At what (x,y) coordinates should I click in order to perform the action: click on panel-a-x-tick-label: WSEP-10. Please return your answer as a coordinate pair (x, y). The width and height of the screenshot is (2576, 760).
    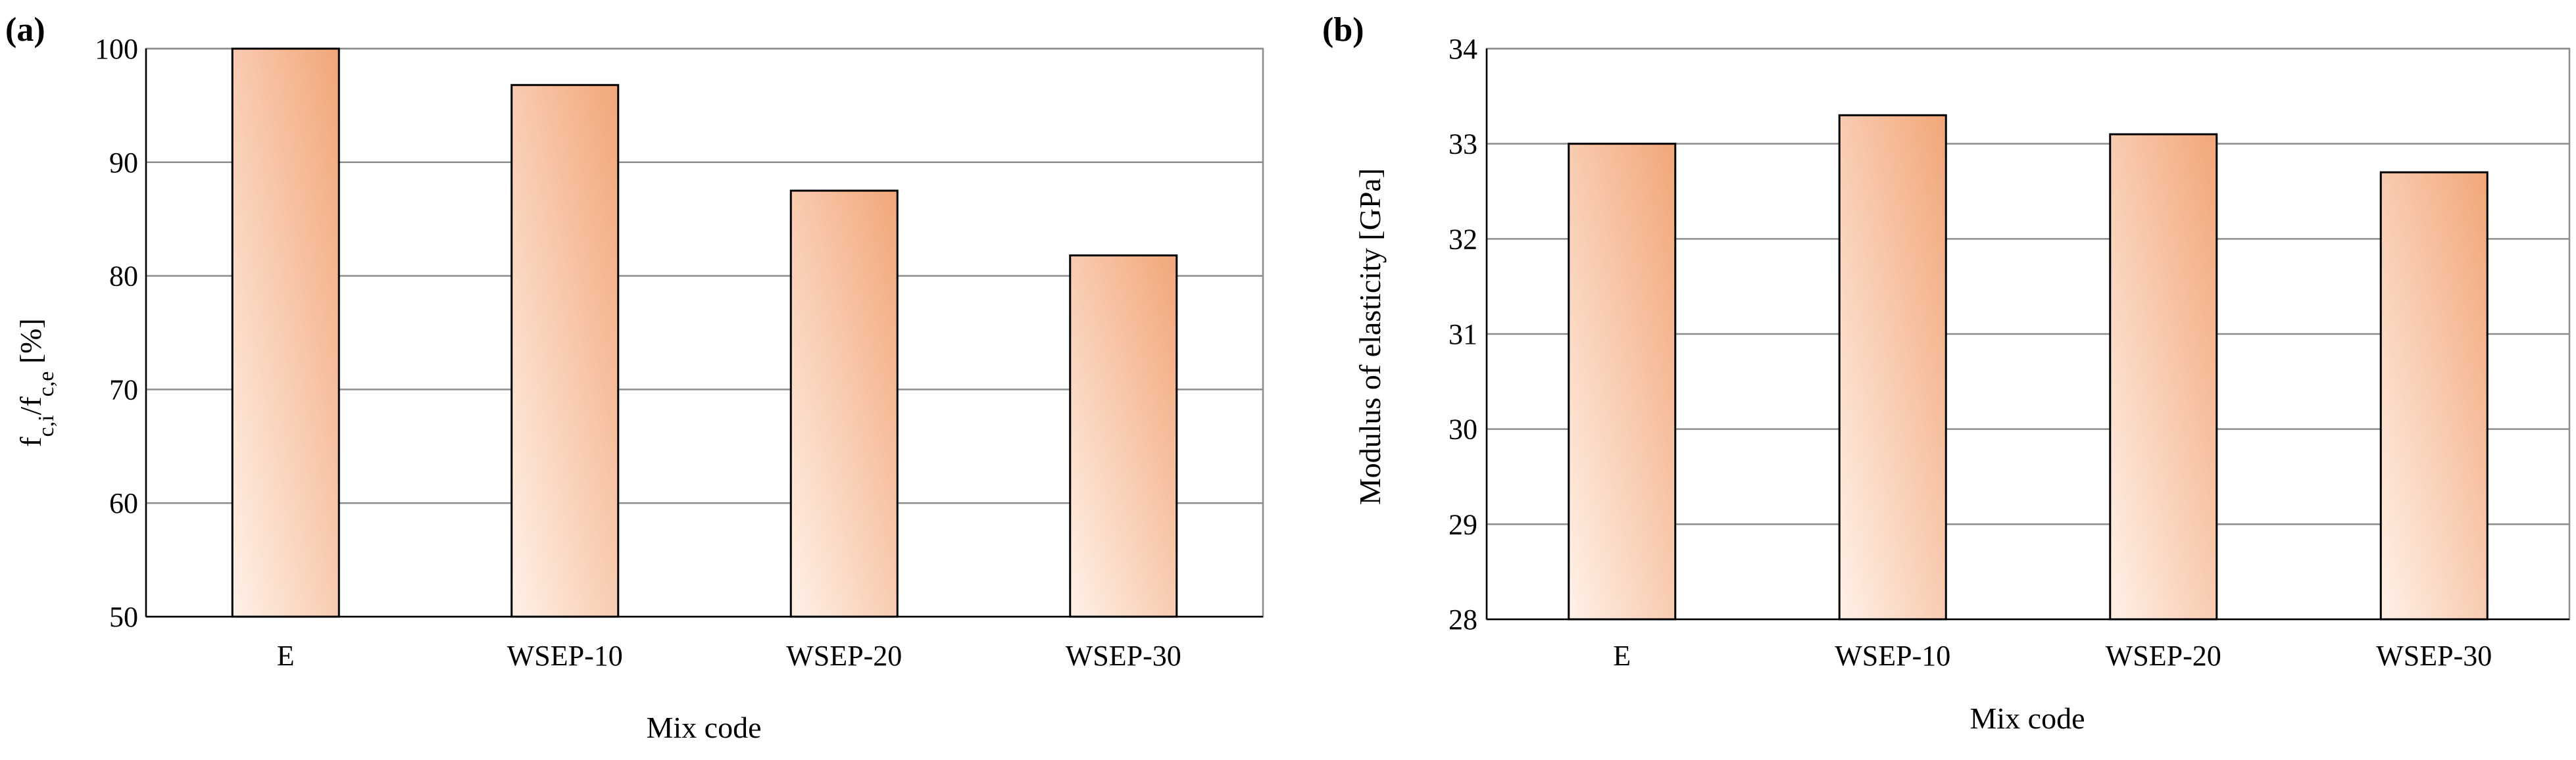
    Looking at the image, I should click on (565, 656).